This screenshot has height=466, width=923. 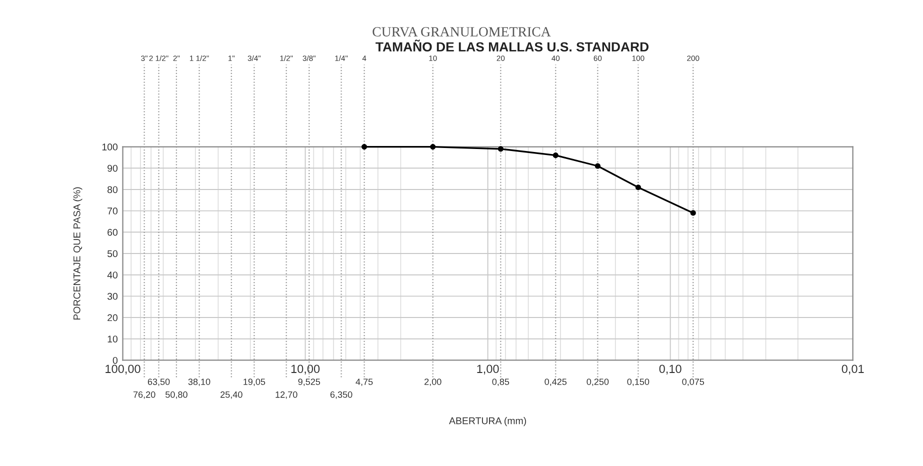 What do you see at coordinates (693, 382) in the screenshot?
I see `ref-line-label: 0,075` at bounding box center [693, 382].